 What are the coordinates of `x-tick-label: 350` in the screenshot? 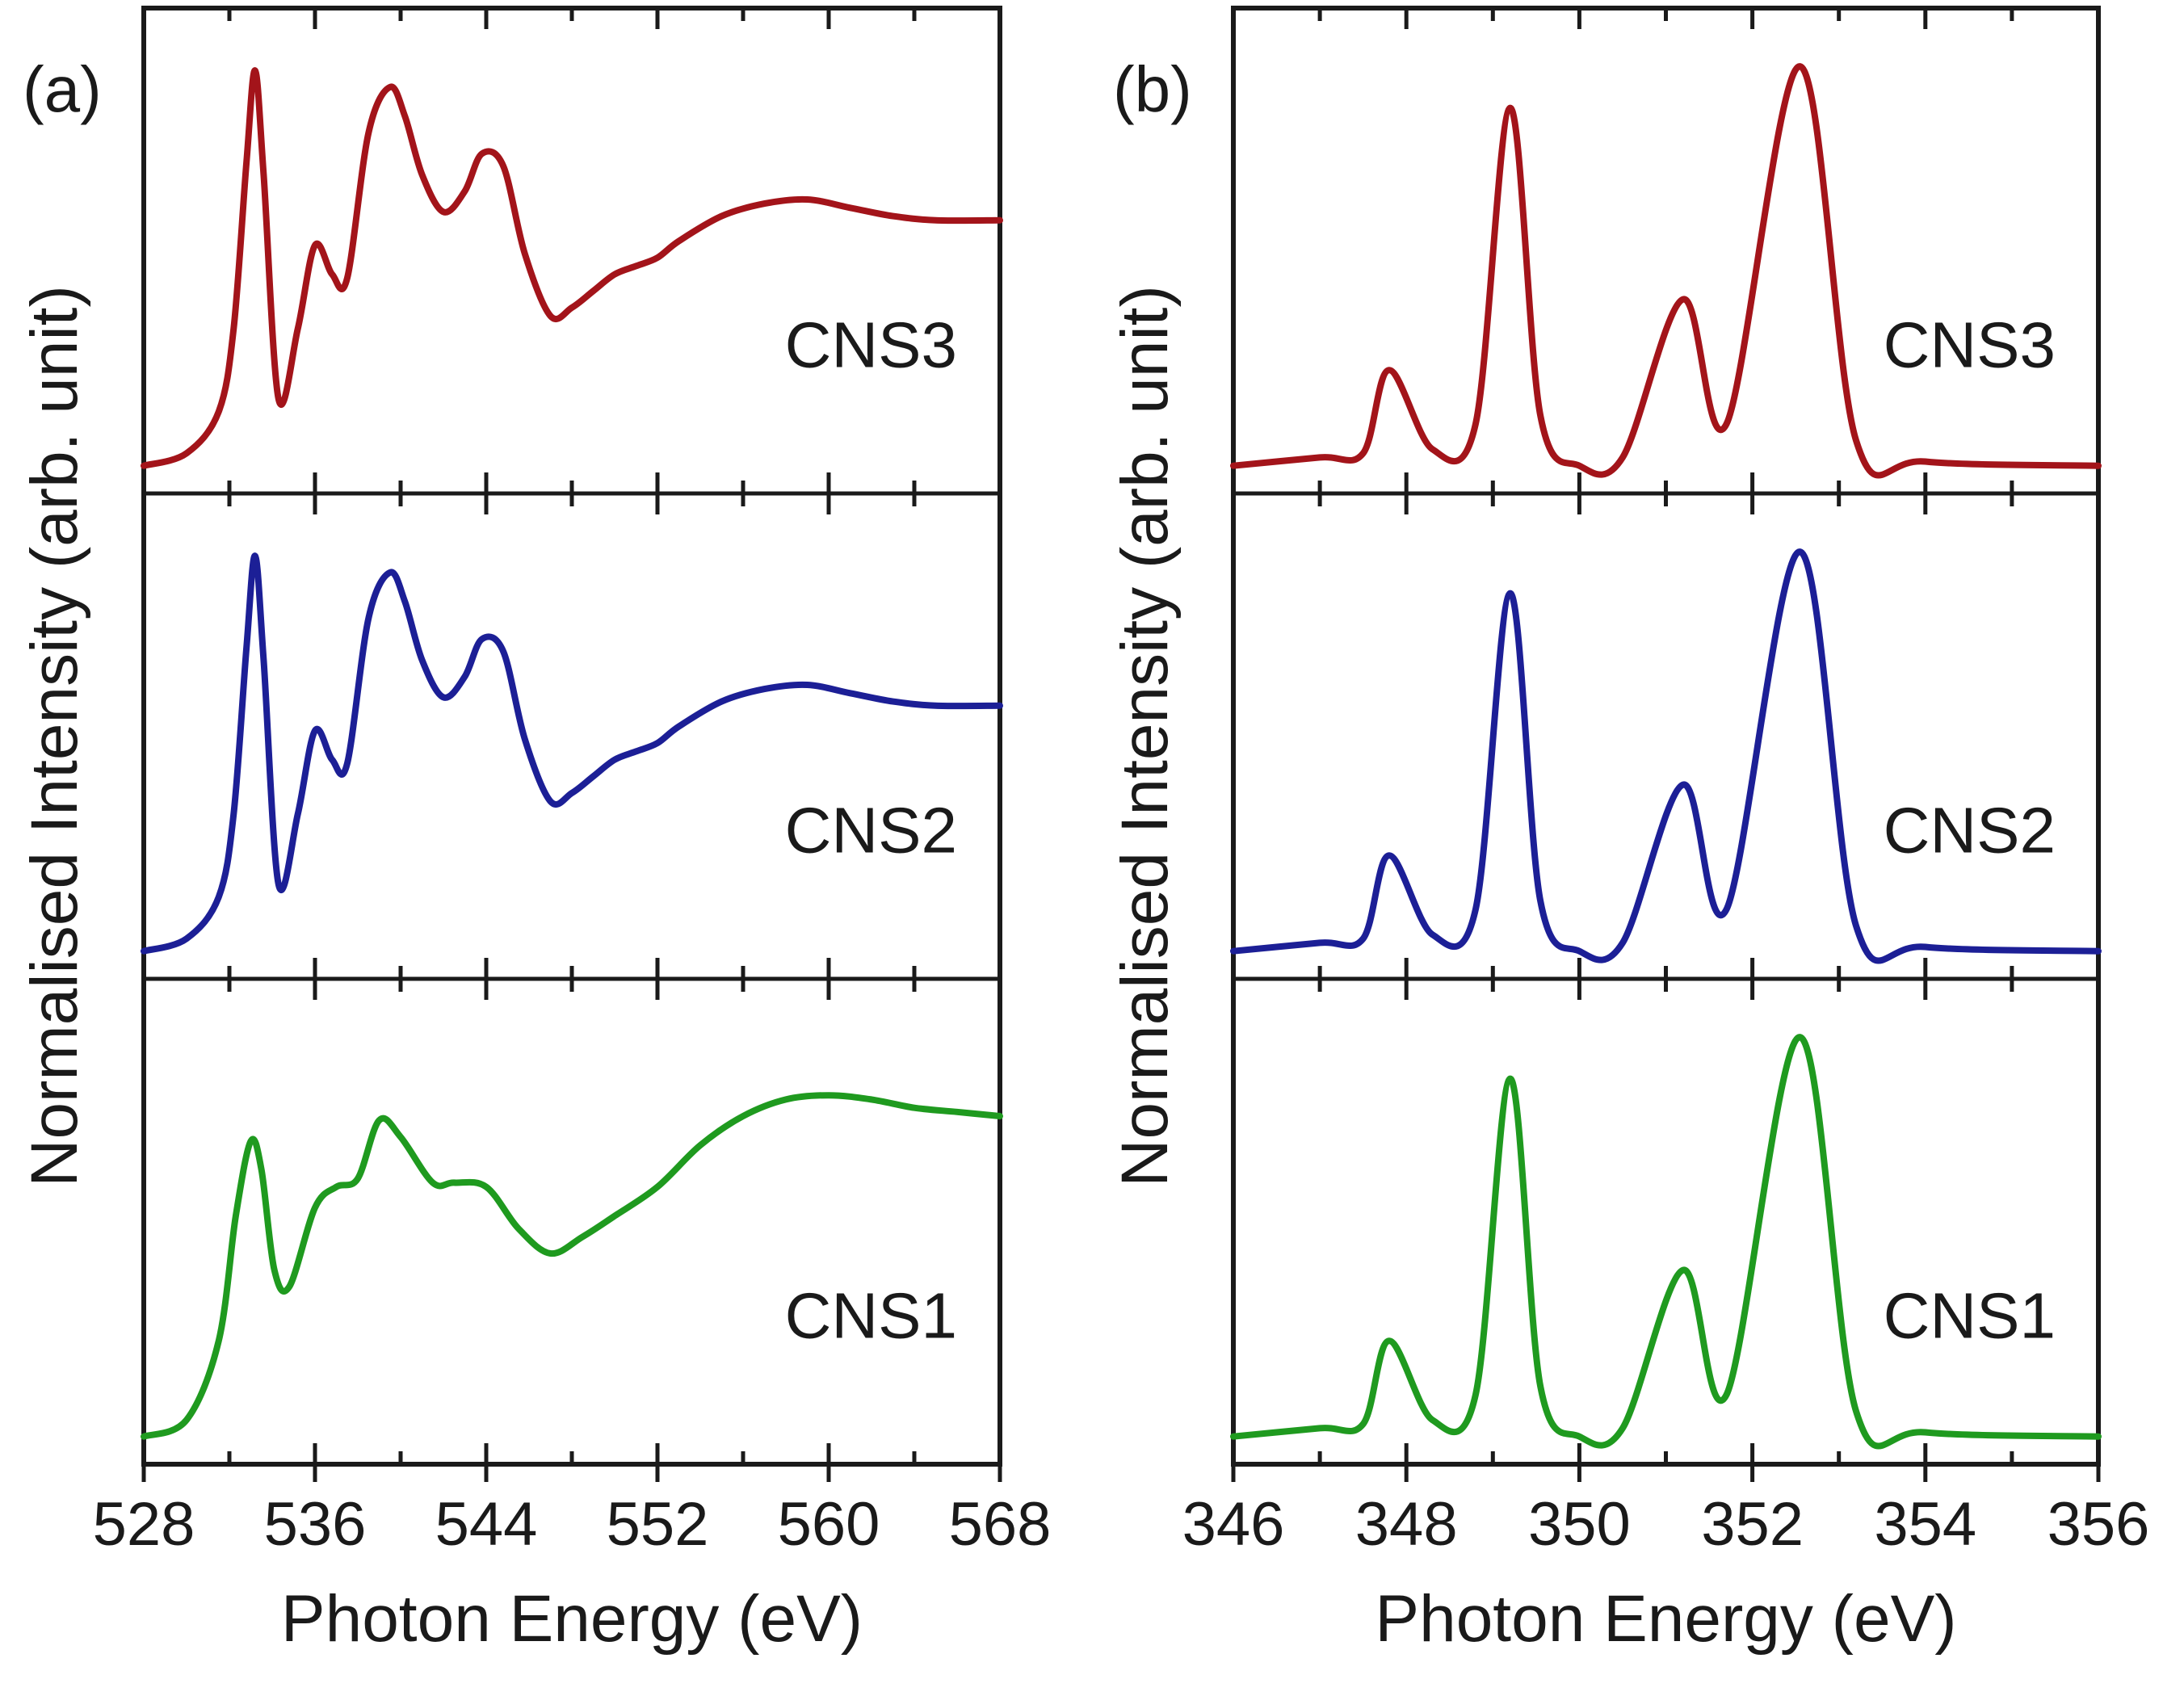 It's located at (1579, 1524).